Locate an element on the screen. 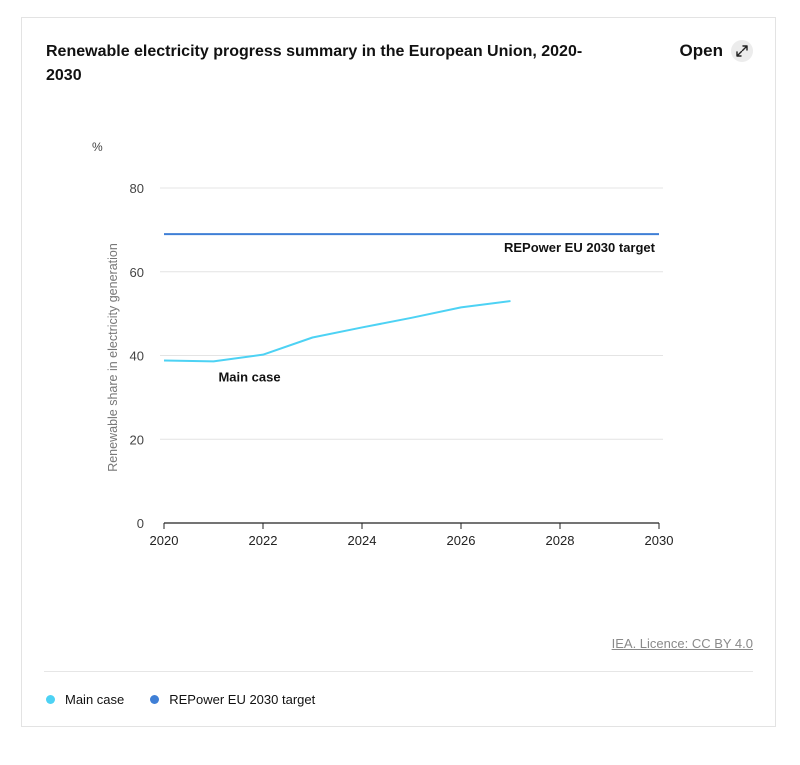  legend-label-main-case: Main case is located at coordinates (95, 699).